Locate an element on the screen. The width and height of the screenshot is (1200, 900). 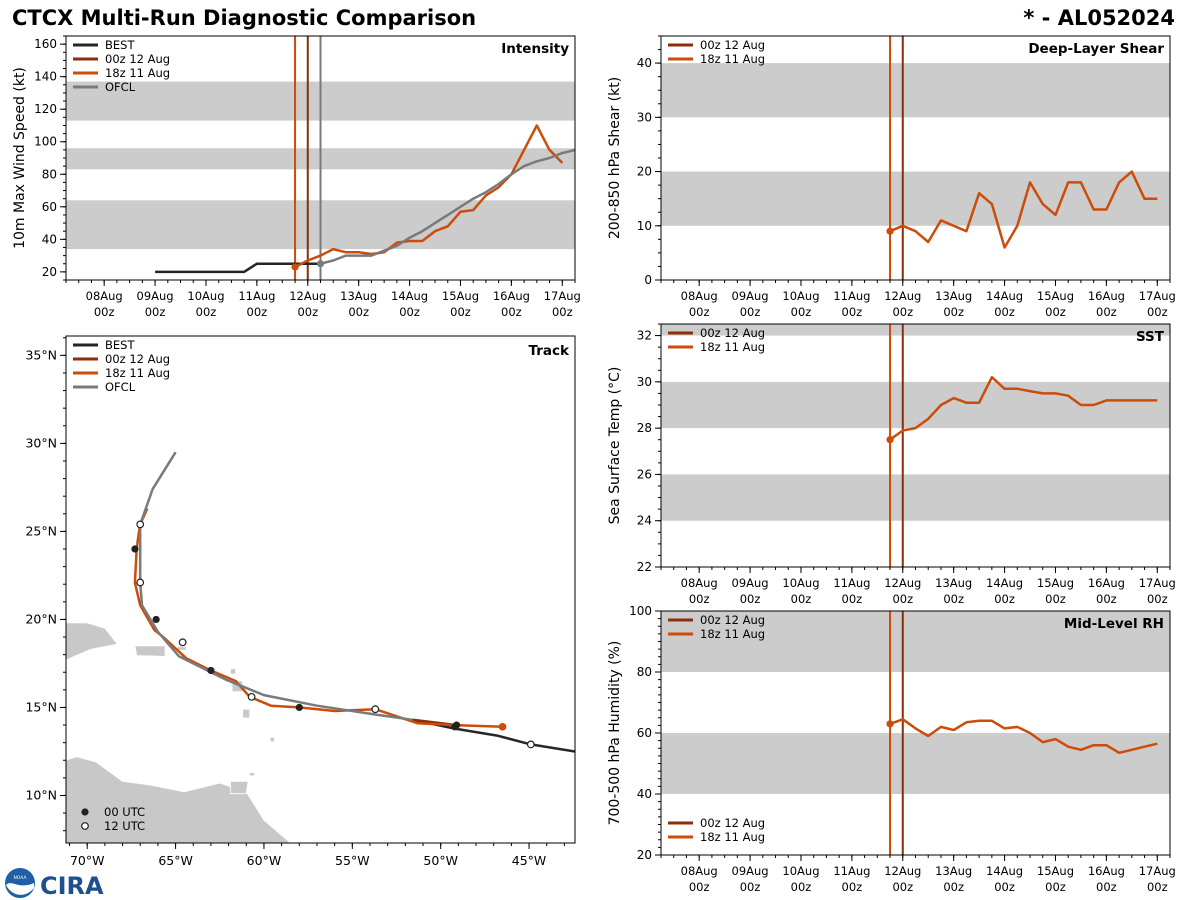
noaa-logo-wave is located at coordinates (20, 889).